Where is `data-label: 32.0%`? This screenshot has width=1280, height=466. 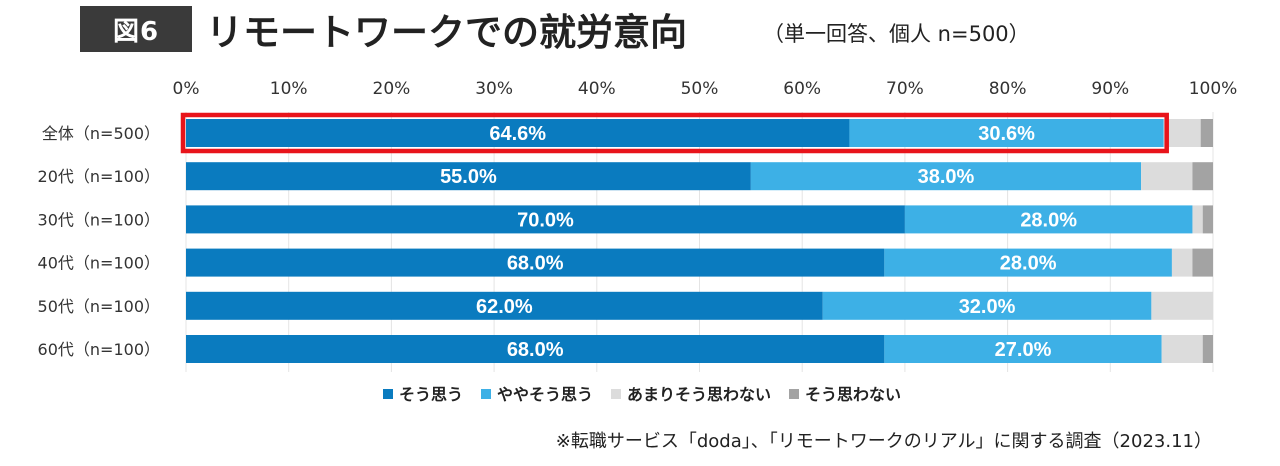
data-label: 32.0% is located at coordinates (987, 307).